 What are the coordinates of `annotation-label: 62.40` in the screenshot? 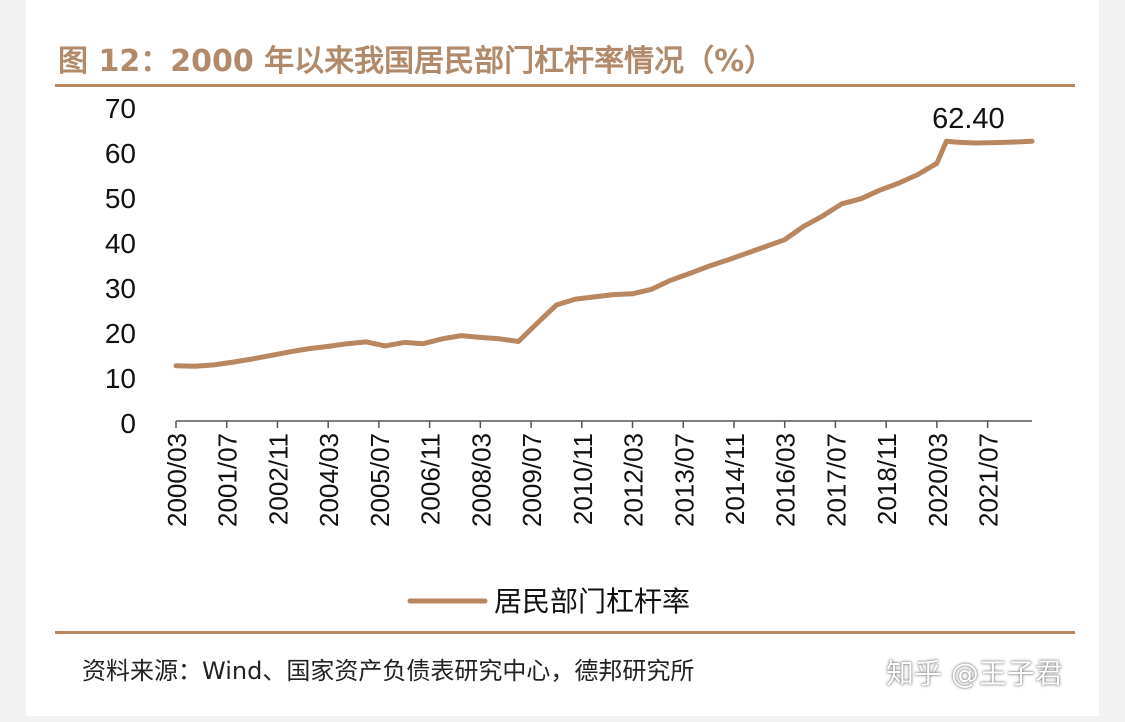 It's located at (968, 119).